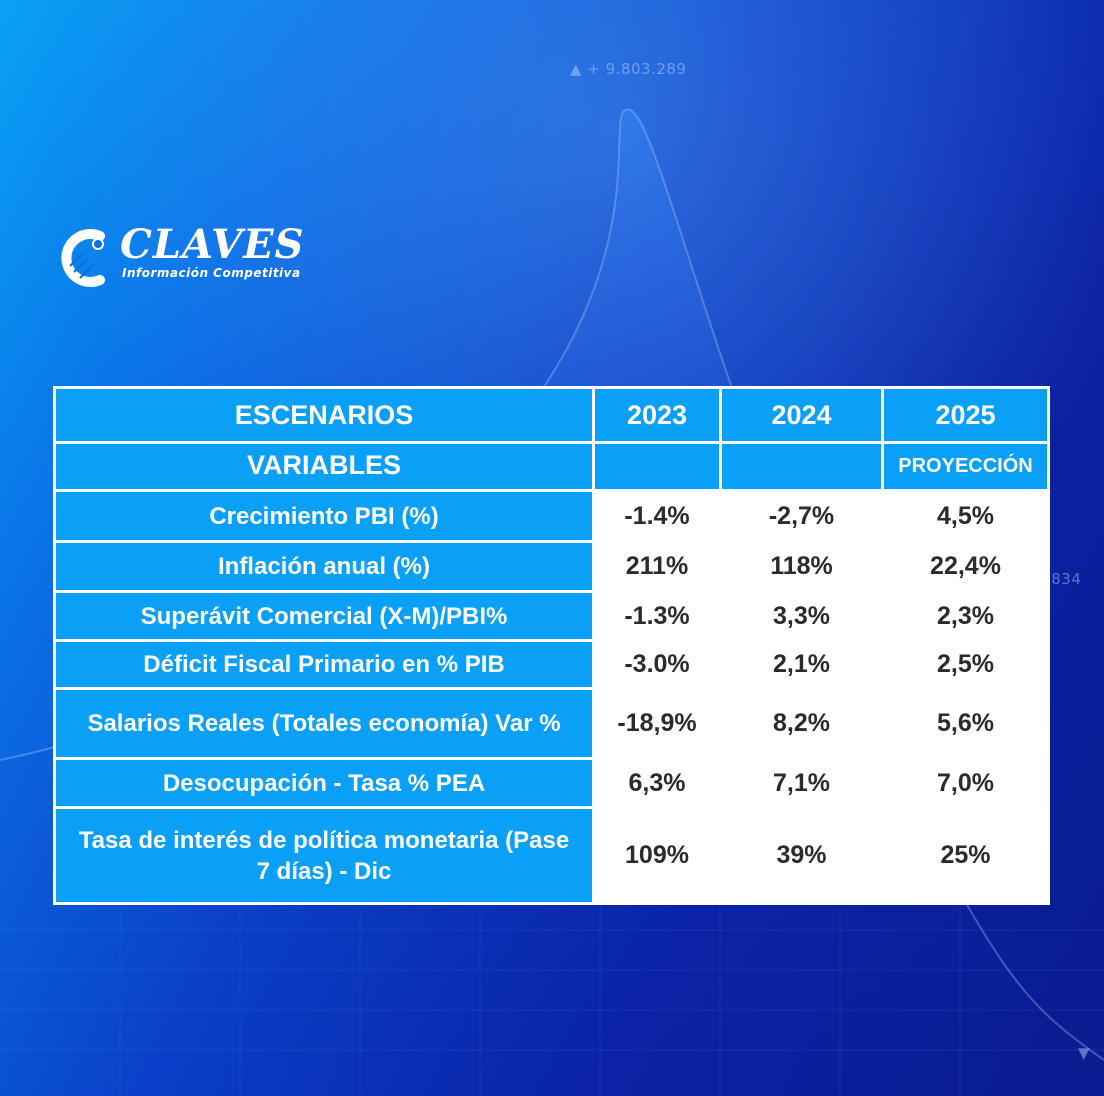  I want to click on value-2025: 4,5%, so click(965, 516).